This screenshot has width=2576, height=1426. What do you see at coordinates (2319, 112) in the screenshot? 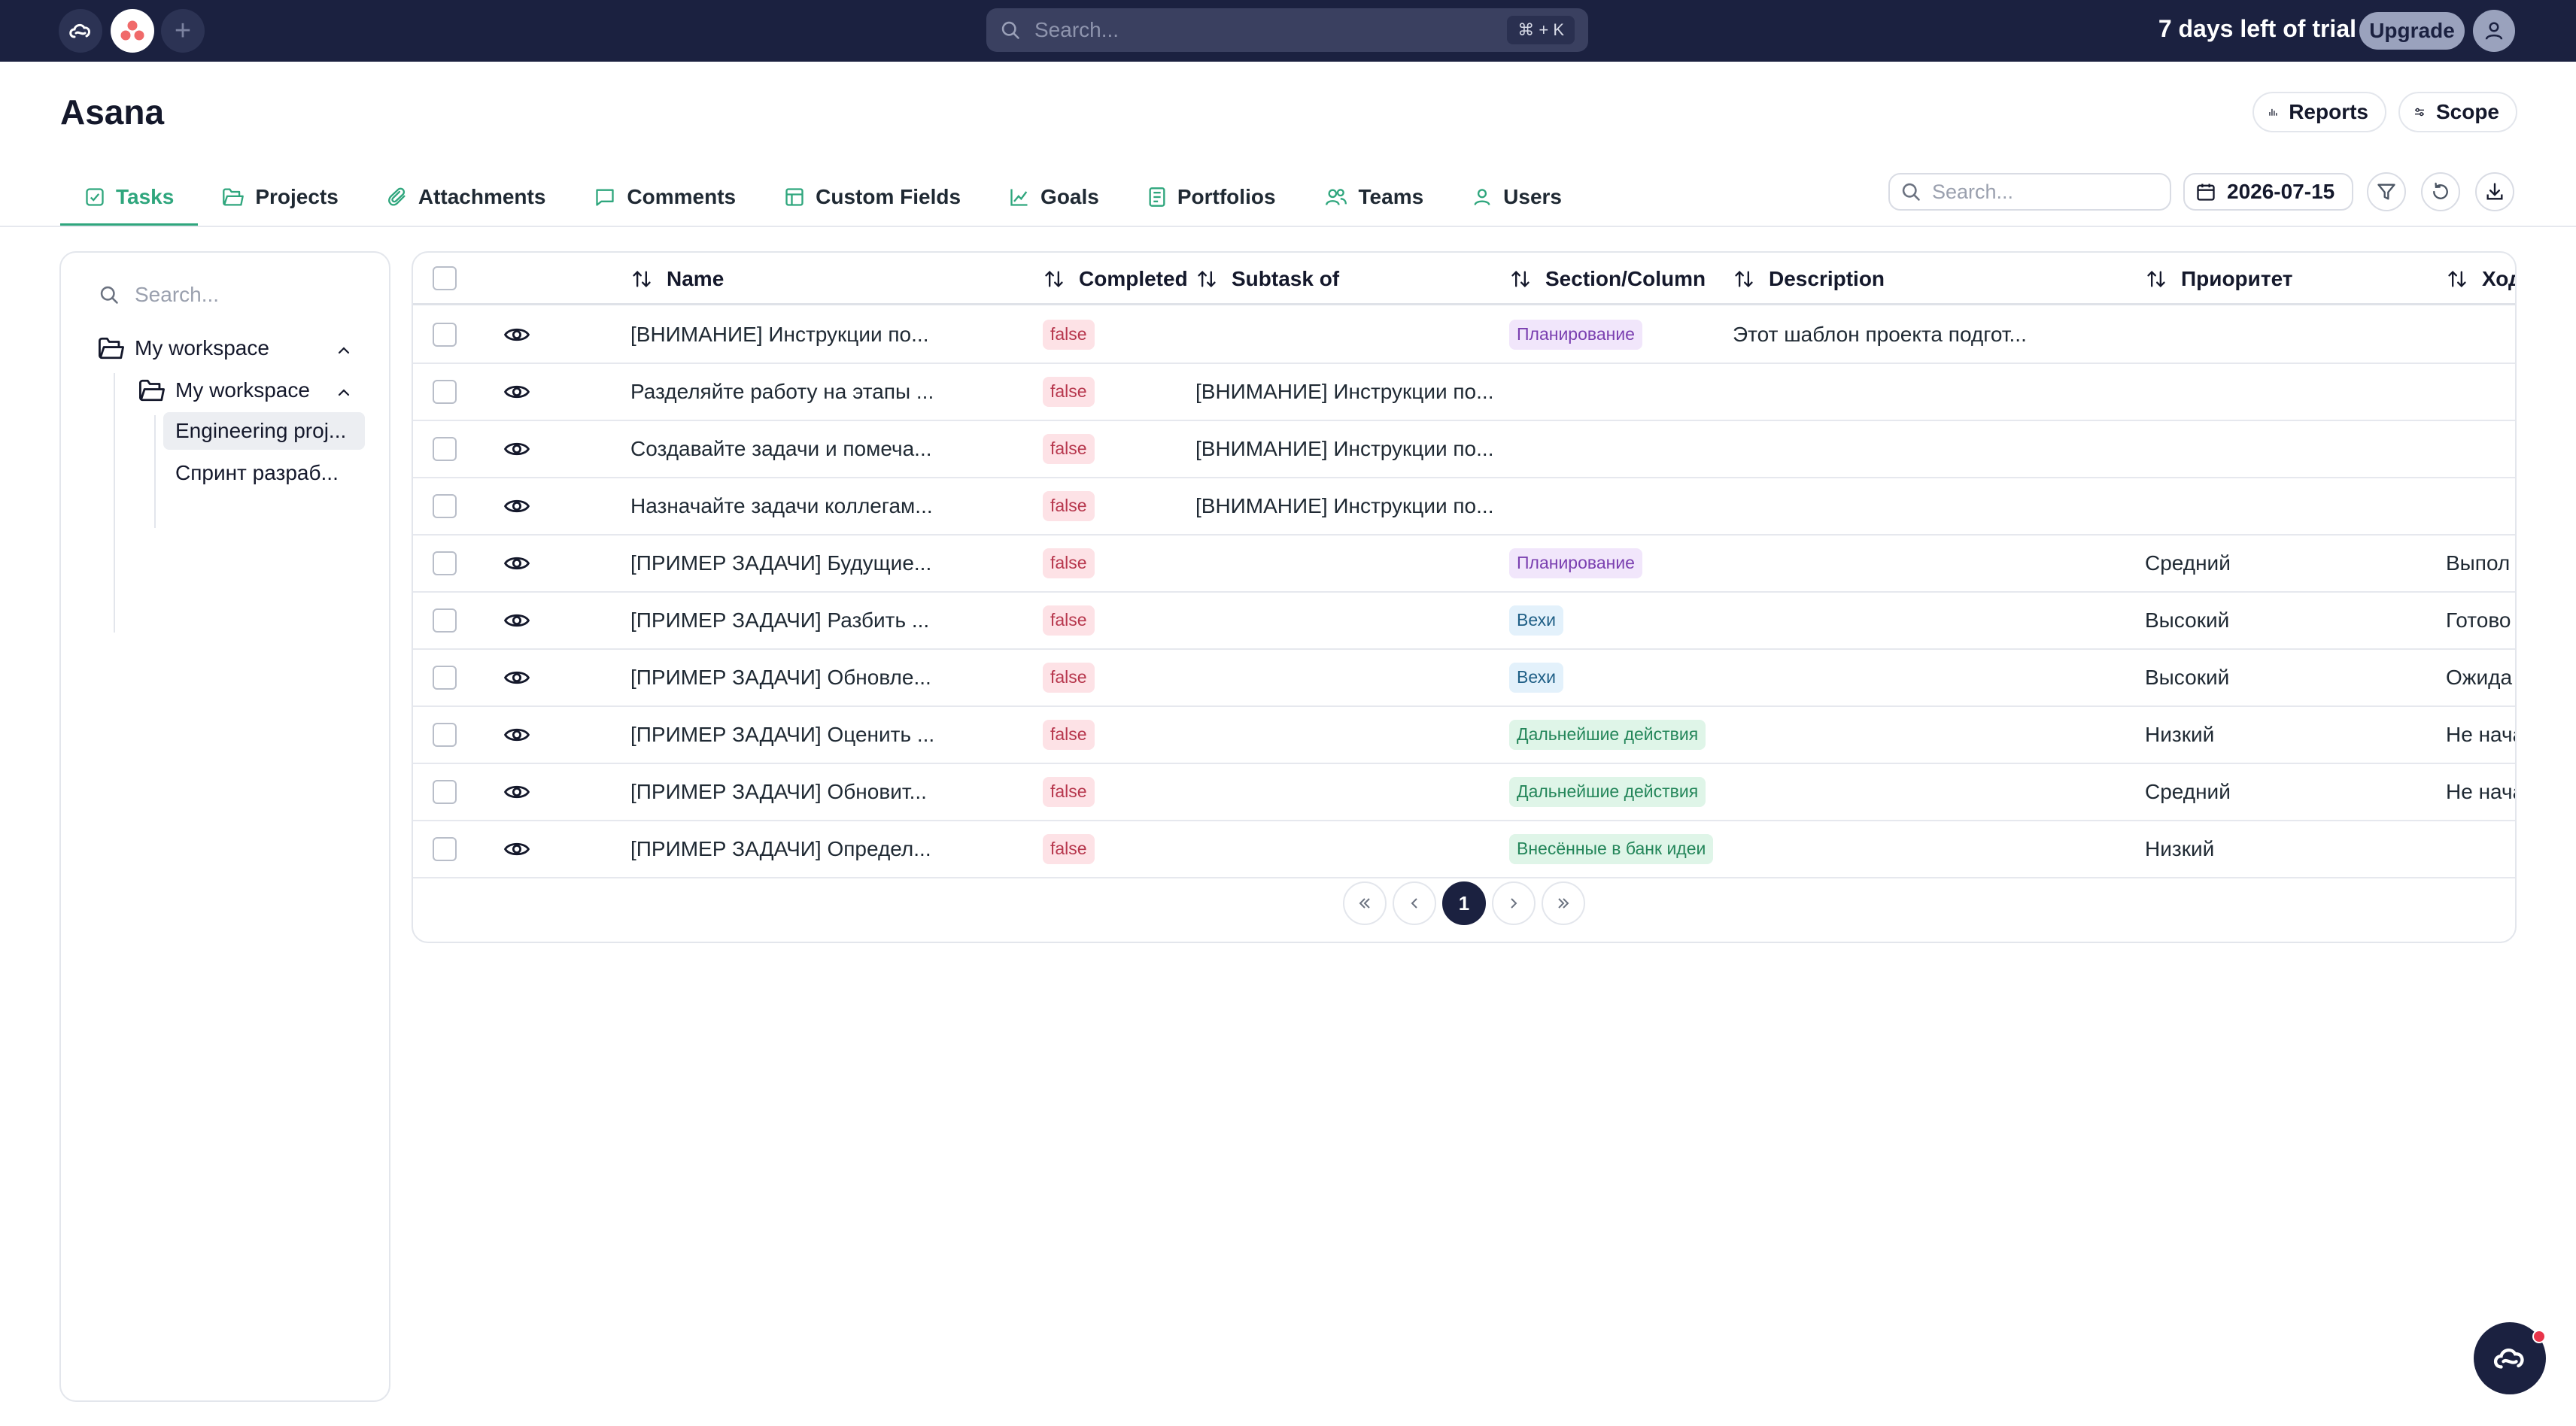
I see `reports-button: Reports` at bounding box center [2319, 112].